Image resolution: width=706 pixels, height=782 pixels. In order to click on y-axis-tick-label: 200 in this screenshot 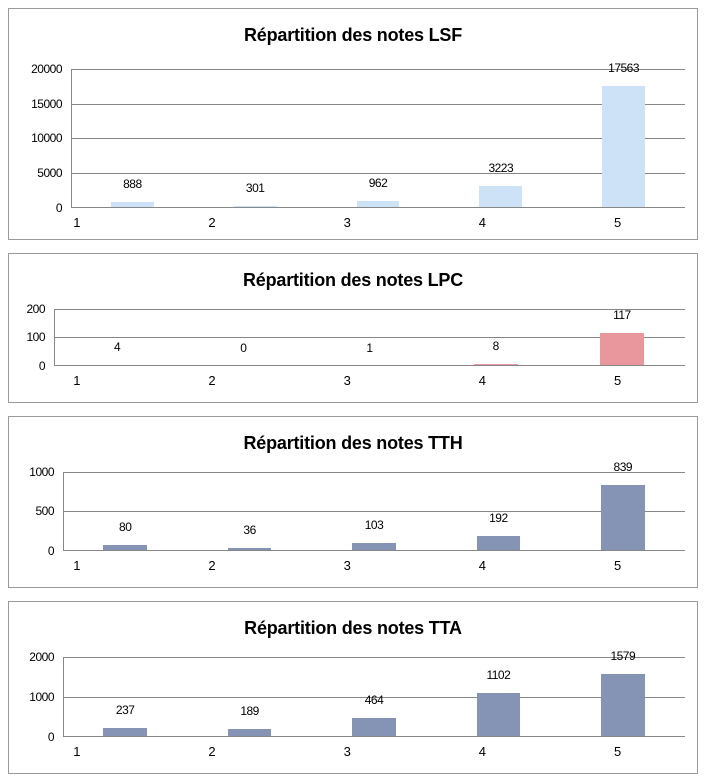, I will do `click(35, 309)`.